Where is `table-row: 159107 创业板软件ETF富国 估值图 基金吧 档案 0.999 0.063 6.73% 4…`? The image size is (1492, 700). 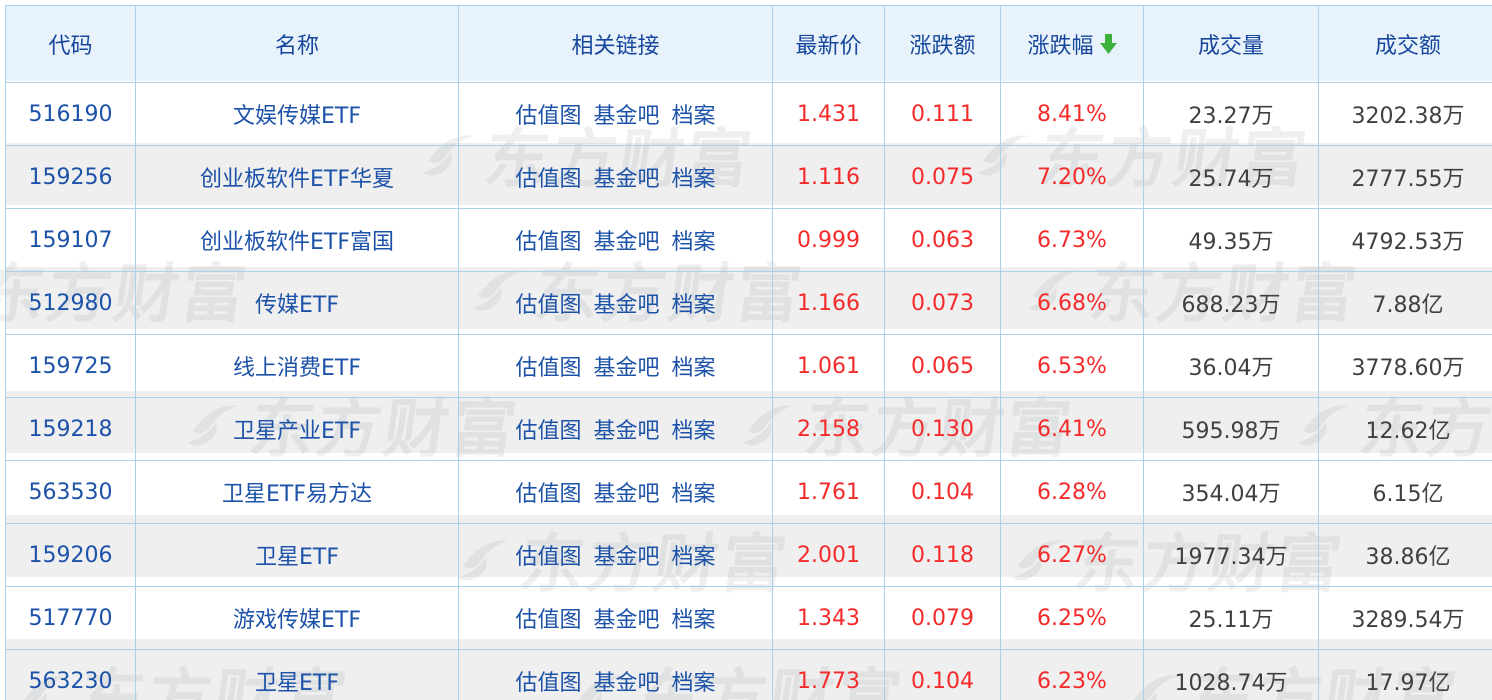 table-row: 159107 创业板软件ETF富国 估值图 基金吧 档案 0.999 0.063 6.73% 4… is located at coordinates (748, 240).